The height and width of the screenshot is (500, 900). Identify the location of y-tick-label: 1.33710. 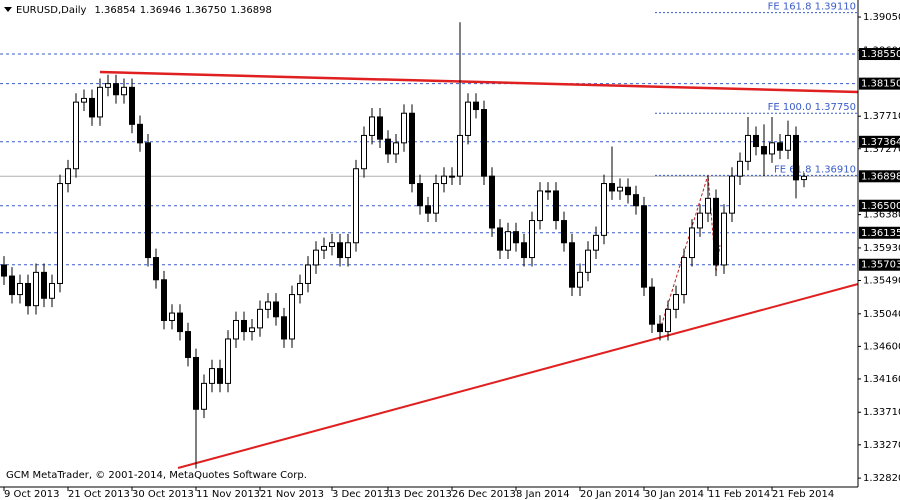
(881, 412).